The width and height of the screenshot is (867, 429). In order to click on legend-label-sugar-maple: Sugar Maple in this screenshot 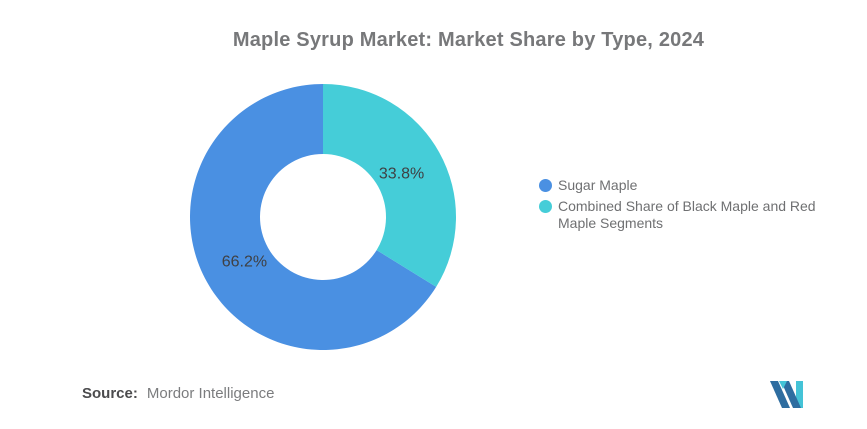, I will do `click(598, 185)`.